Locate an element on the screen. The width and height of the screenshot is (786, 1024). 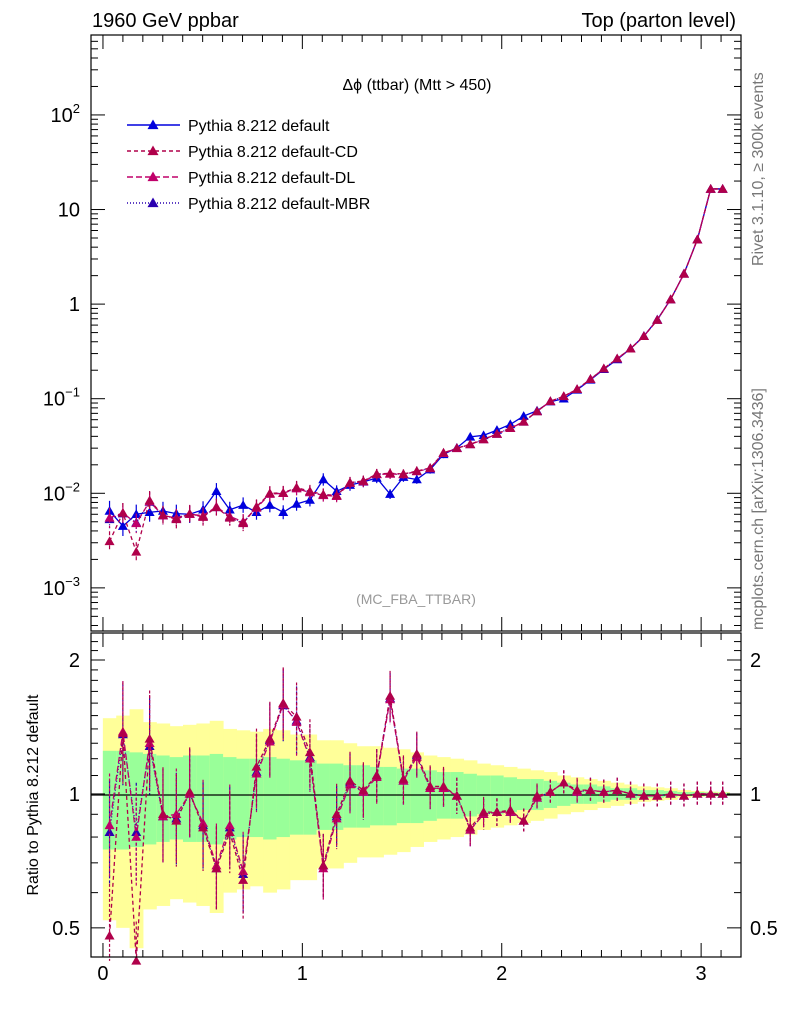
xtick-label: 0 is located at coordinates (102, 974).